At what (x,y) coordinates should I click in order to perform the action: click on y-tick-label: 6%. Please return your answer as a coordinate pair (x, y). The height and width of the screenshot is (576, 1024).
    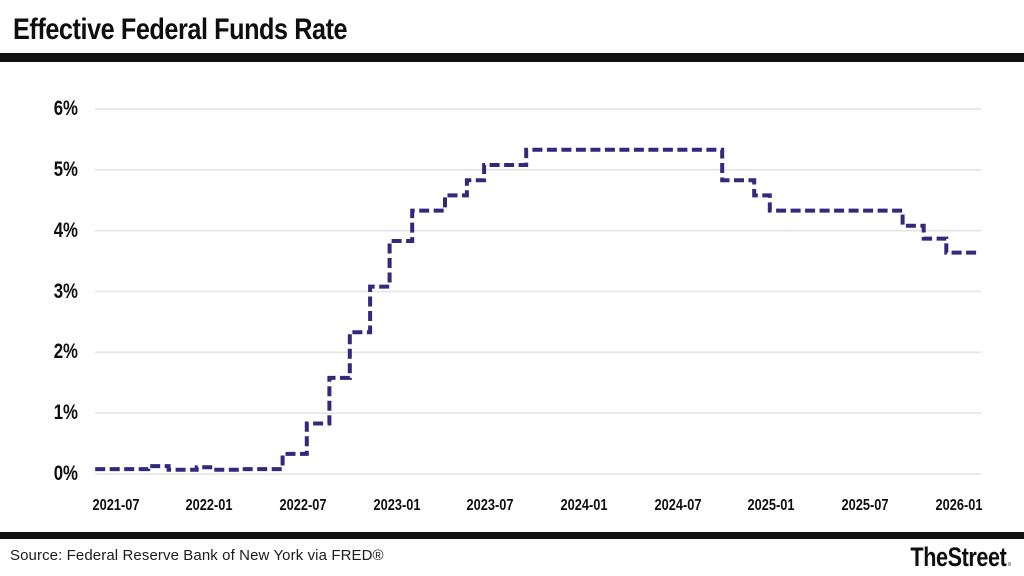
    Looking at the image, I should click on (65, 109).